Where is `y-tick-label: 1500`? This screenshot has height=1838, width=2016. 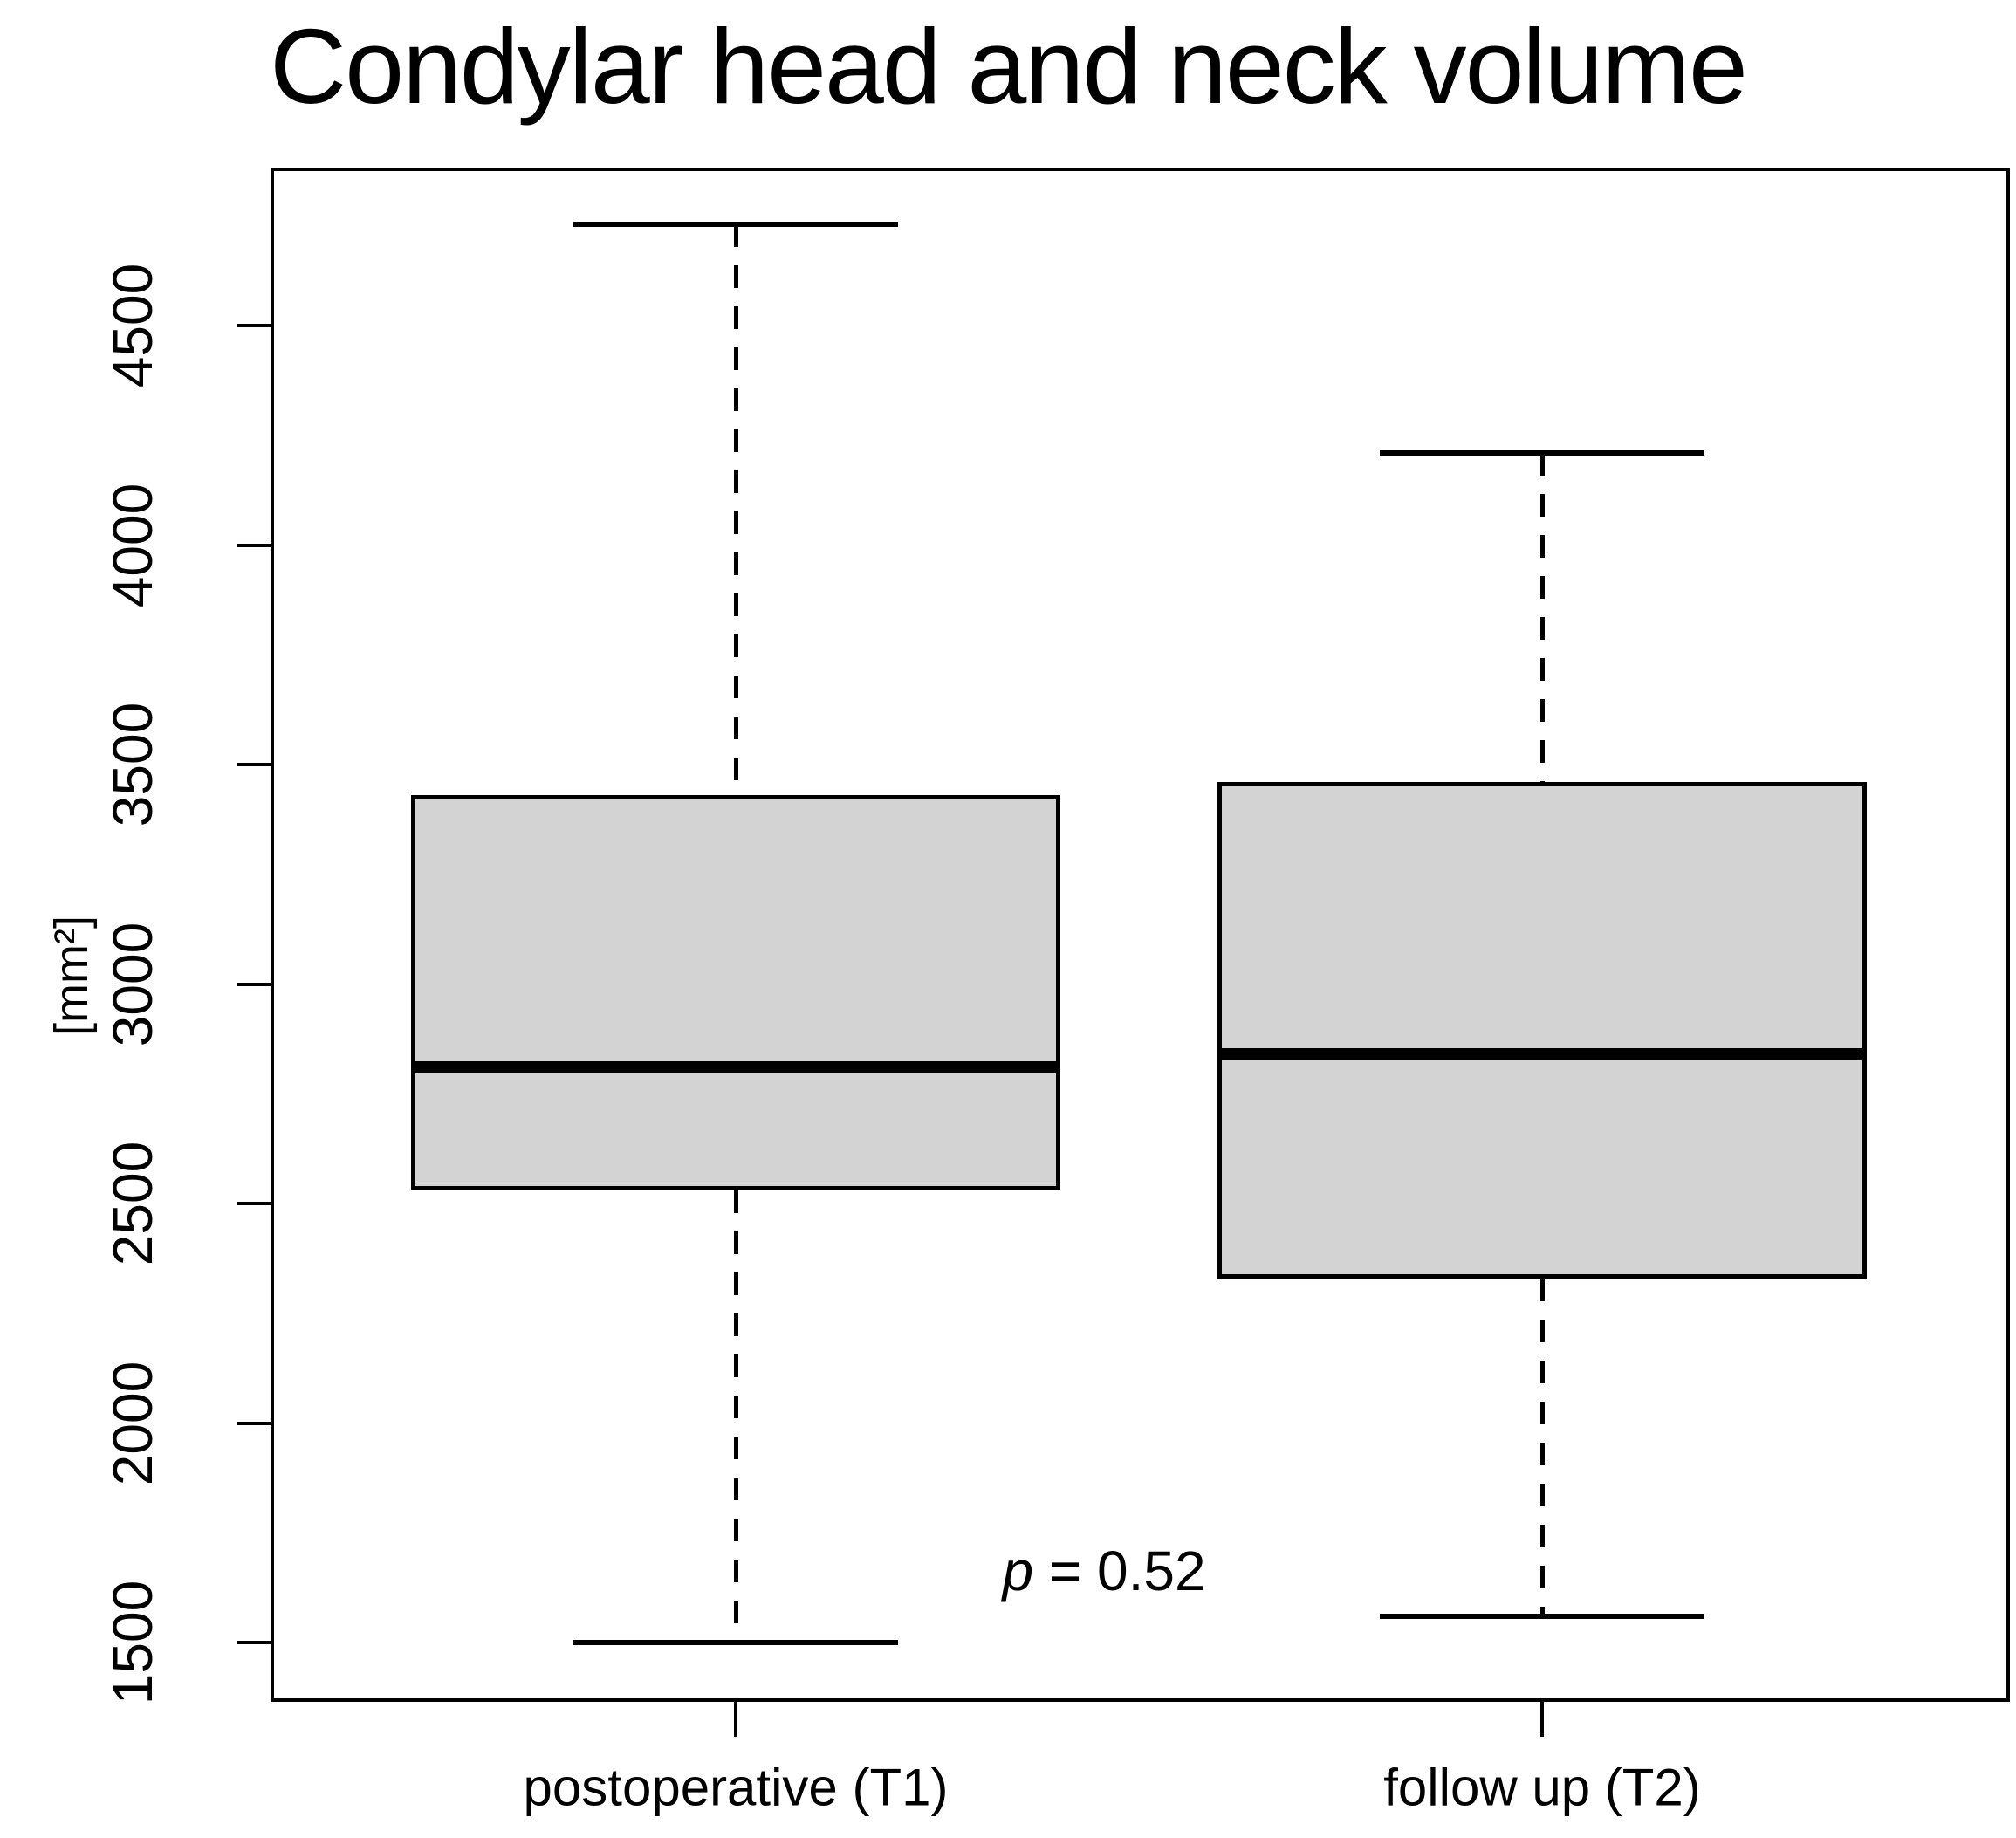
y-tick-label: 1500 is located at coordinates (132, 1642).